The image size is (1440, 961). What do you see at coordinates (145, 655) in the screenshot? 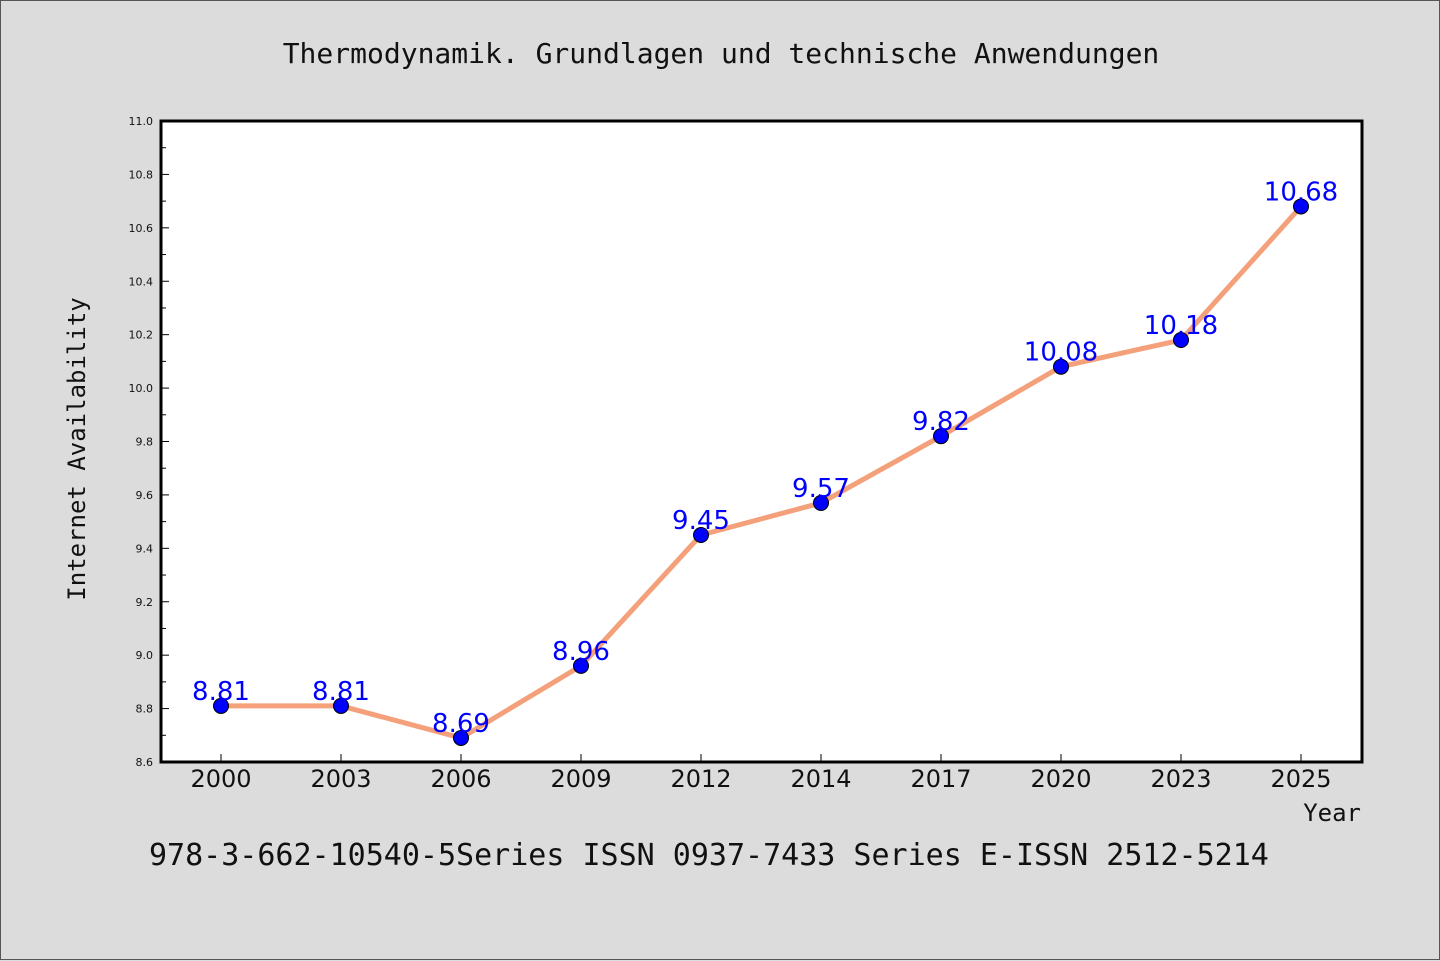
I see `y-tick-label: 9.0` at bounding box center [145, 655].